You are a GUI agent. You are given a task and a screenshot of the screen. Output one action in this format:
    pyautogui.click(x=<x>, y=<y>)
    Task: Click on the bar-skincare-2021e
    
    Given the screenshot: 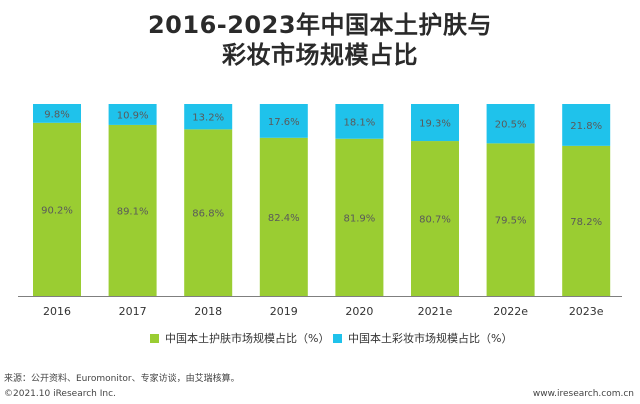 What is the action you would take?
    pyautogui.click(x=435, y=218)
    